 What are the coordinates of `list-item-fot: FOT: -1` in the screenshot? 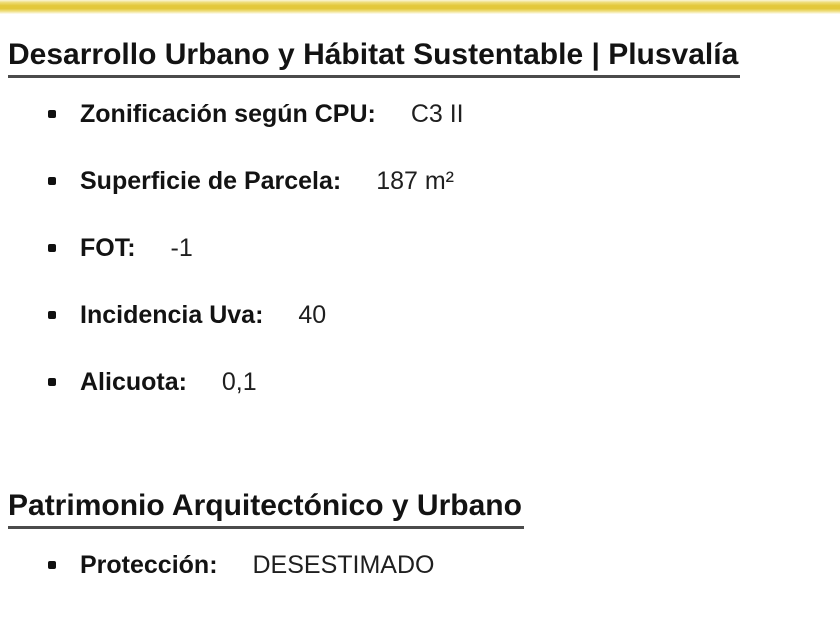 It's located at (419, 248).